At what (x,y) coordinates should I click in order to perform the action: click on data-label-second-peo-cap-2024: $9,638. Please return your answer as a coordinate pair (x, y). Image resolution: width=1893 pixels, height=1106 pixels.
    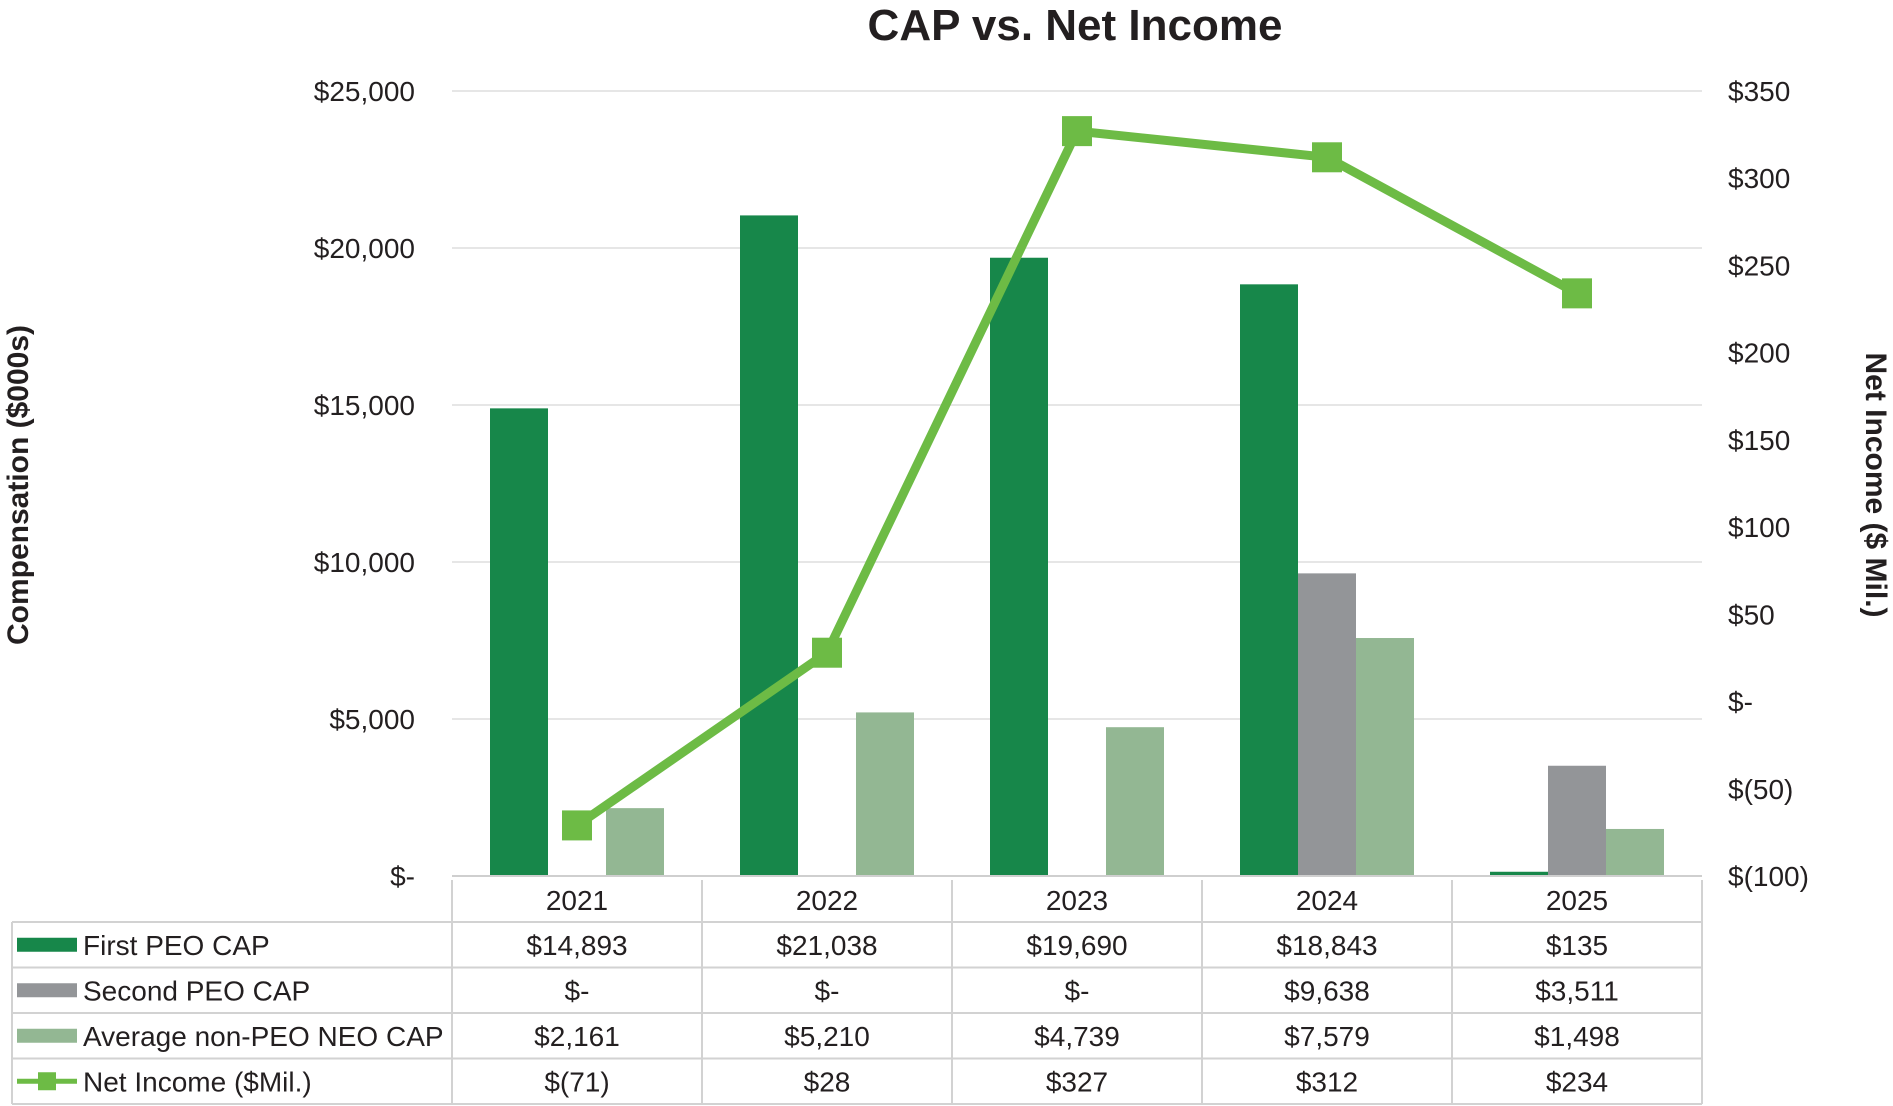
    Looking at the image, I should click on (1327, 990).